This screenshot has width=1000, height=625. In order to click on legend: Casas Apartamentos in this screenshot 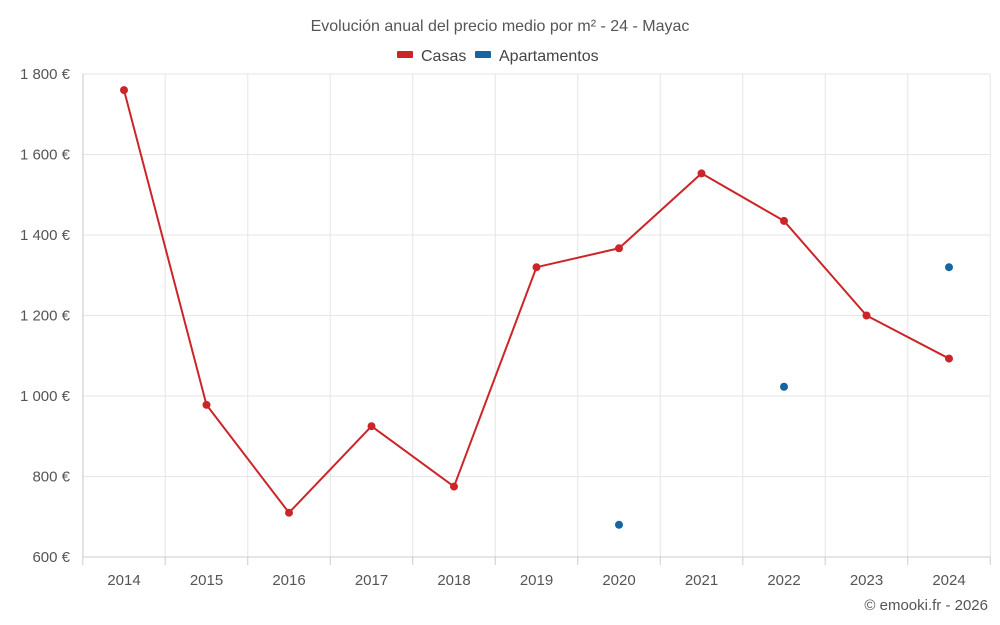, I will do `click(498, 56)`.